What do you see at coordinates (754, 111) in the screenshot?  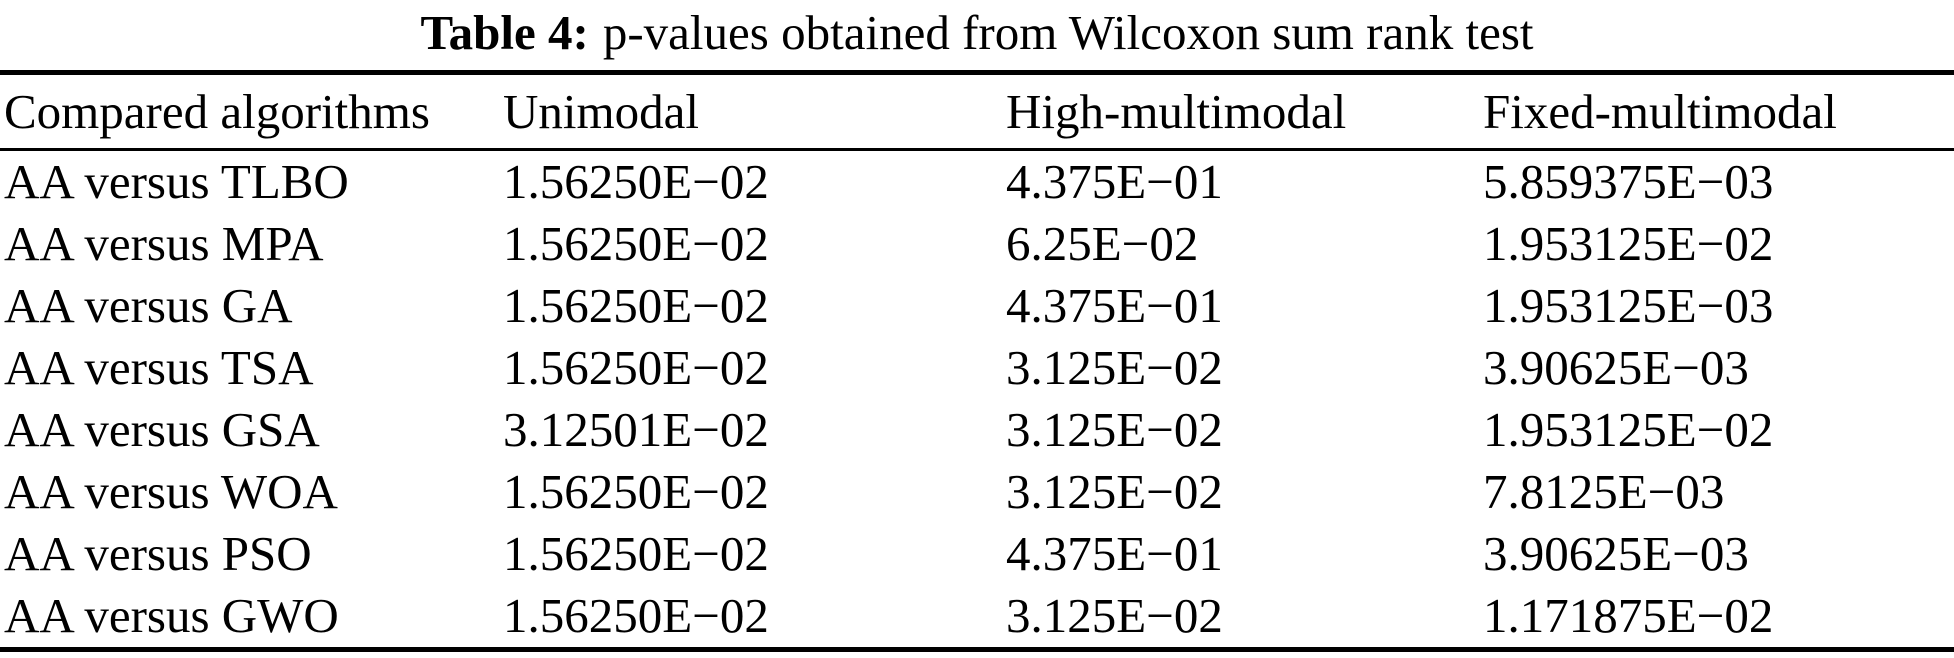 I see `header-unimodal: Unimodal` at bounding box center [754, 111].